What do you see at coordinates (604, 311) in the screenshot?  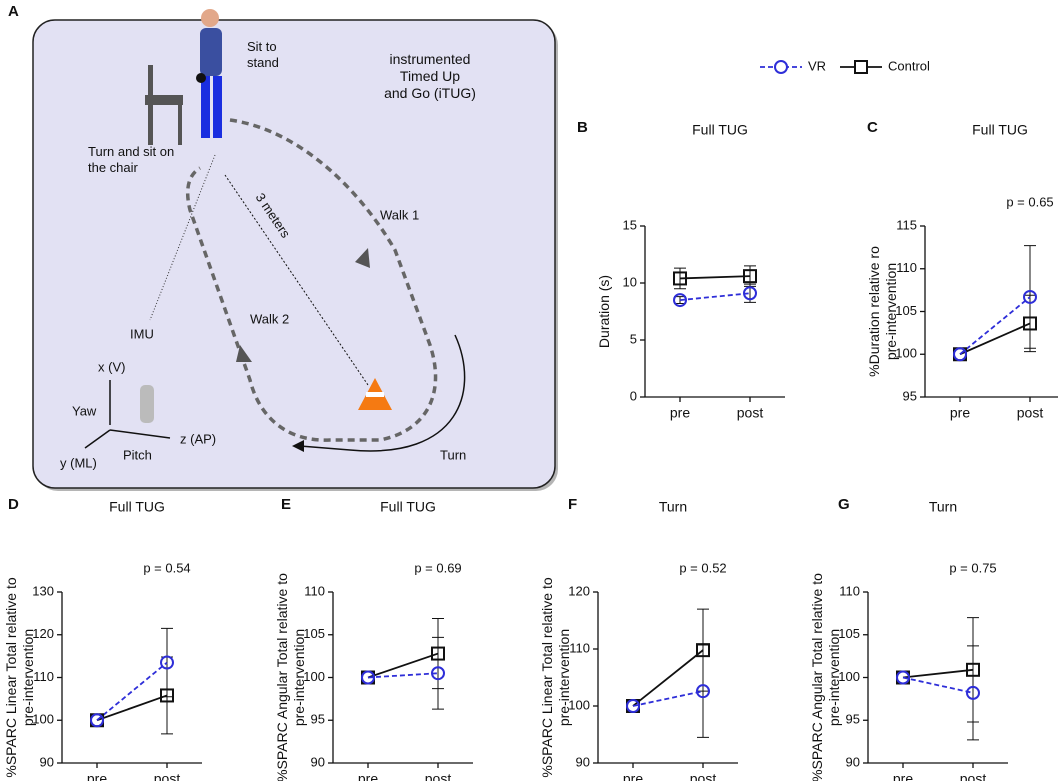 I see `y-axis-label: Duration (s)` at bounding box center [604, 311].